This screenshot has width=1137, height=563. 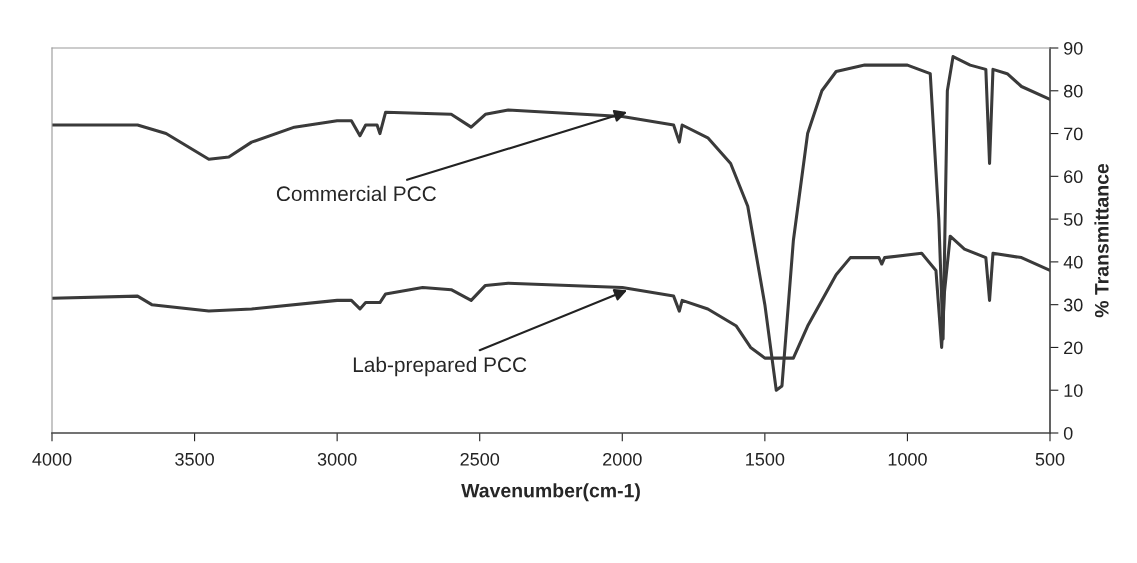 I want to click on x-tick-label: 4000, so click(x=52, y=459).